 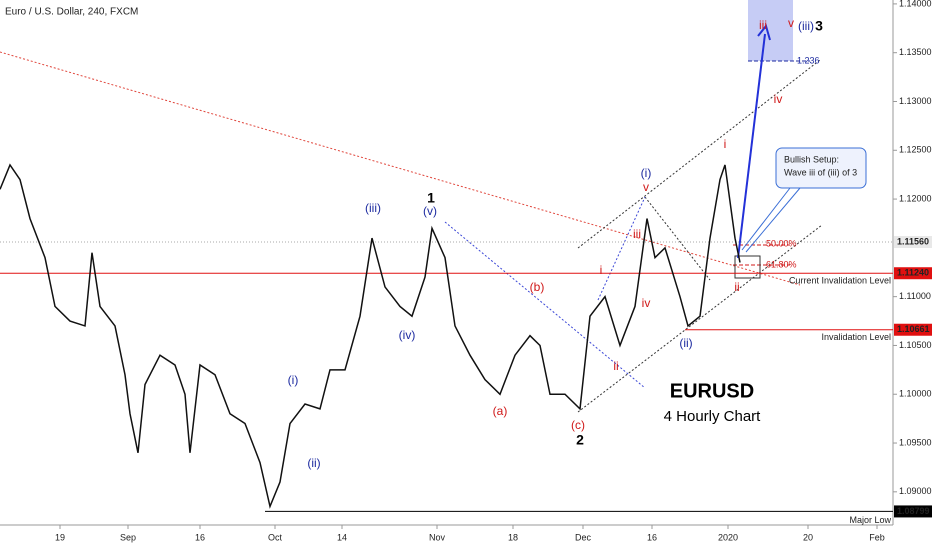 What do you see at coordinates (781, 264) in the screenshot?
I see `fib-label: 61.80%` at bounding box center [781, 264].